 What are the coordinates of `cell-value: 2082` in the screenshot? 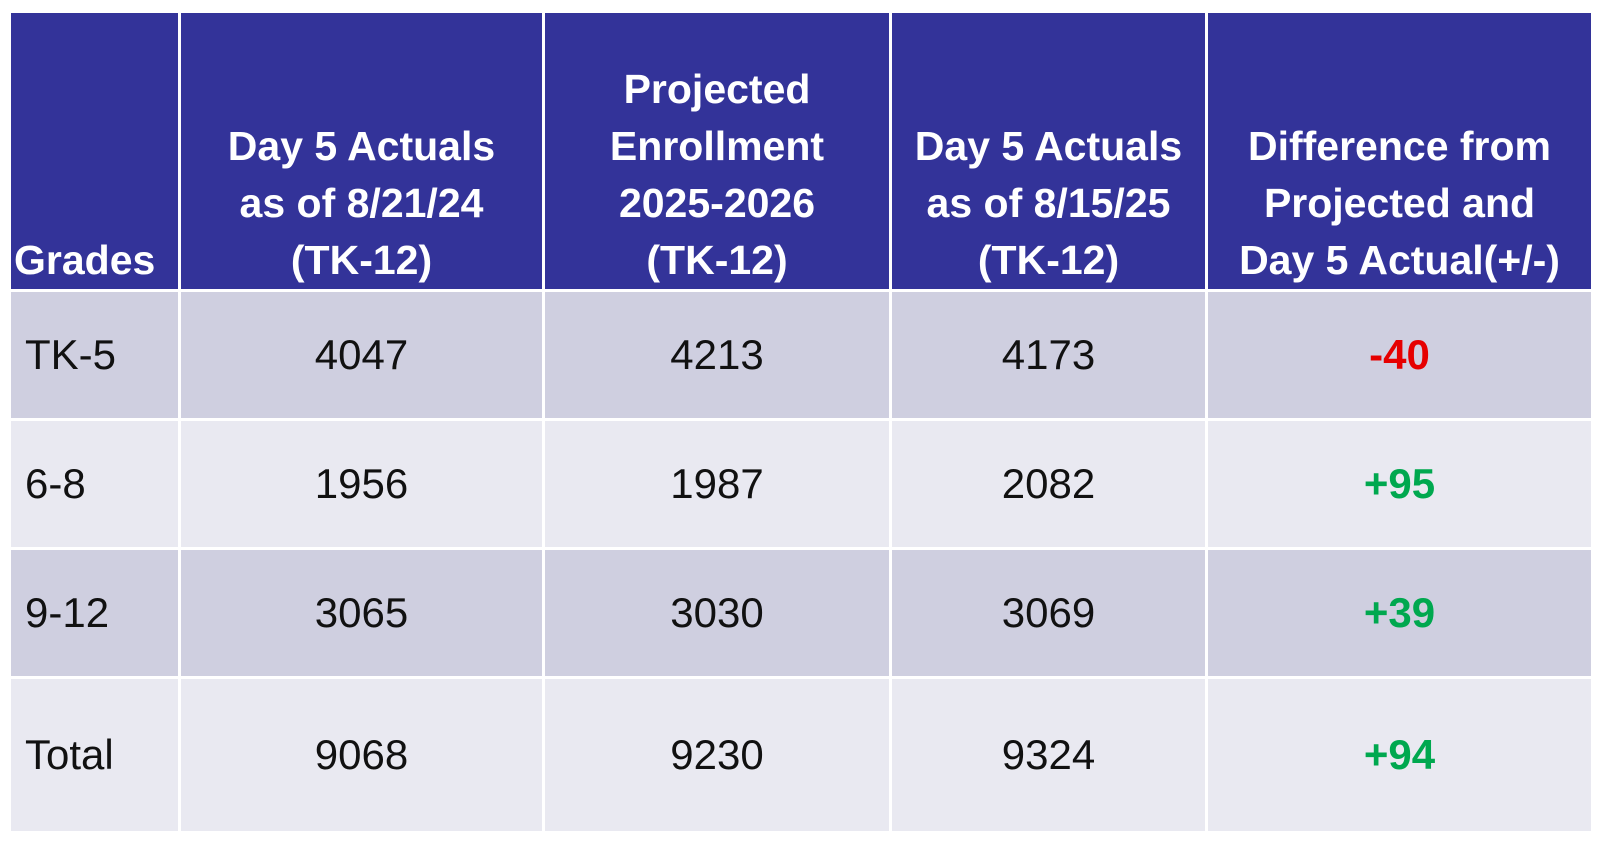 It's located at (1048, 484).